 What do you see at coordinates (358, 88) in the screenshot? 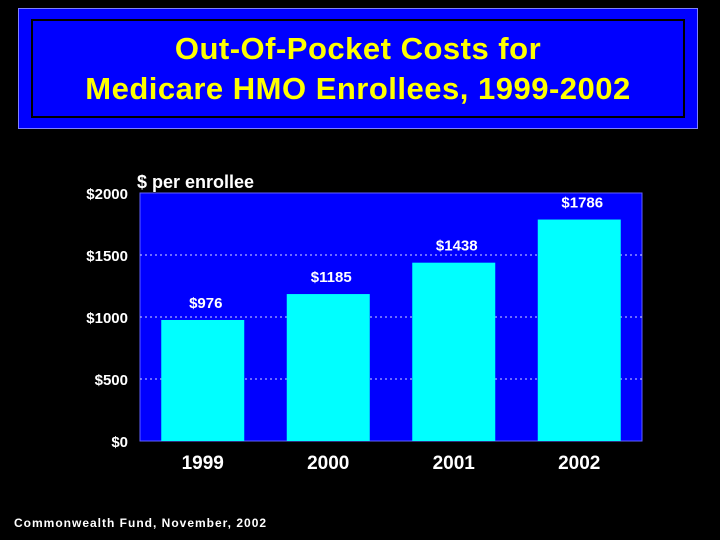
I see `chart-title-line-2: Medicare HMO Enrollees, 1999-2002` at bounding box center [358, 88].